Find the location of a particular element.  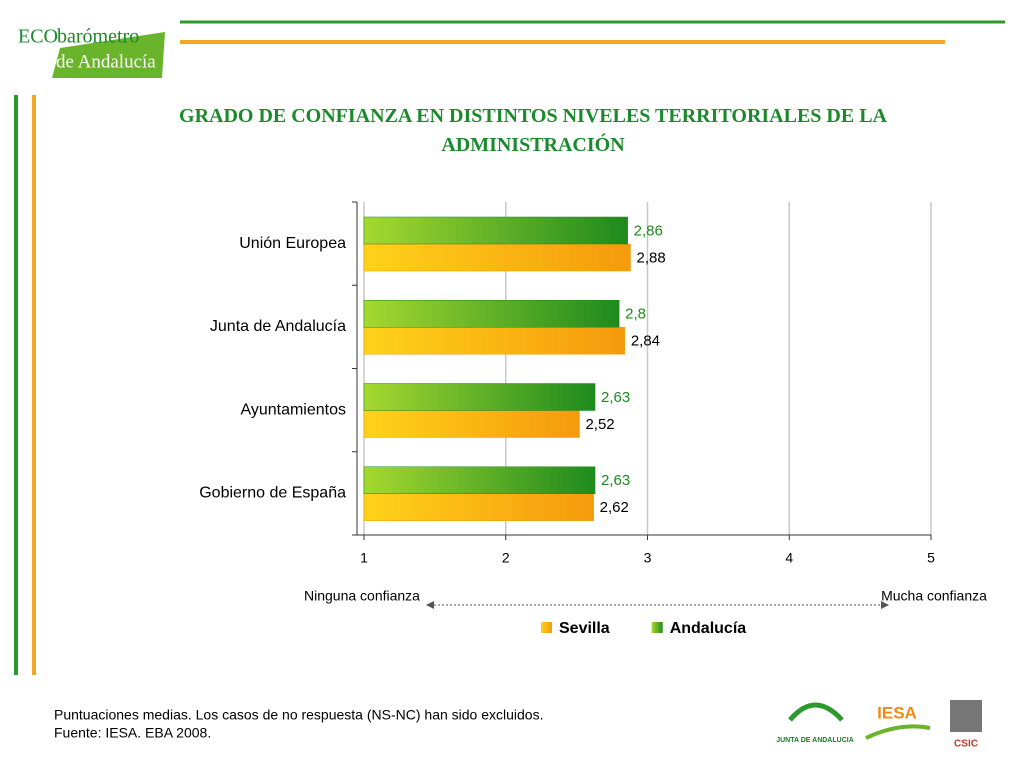

x-tick-label: 3 is located at coordinates (648, 558).